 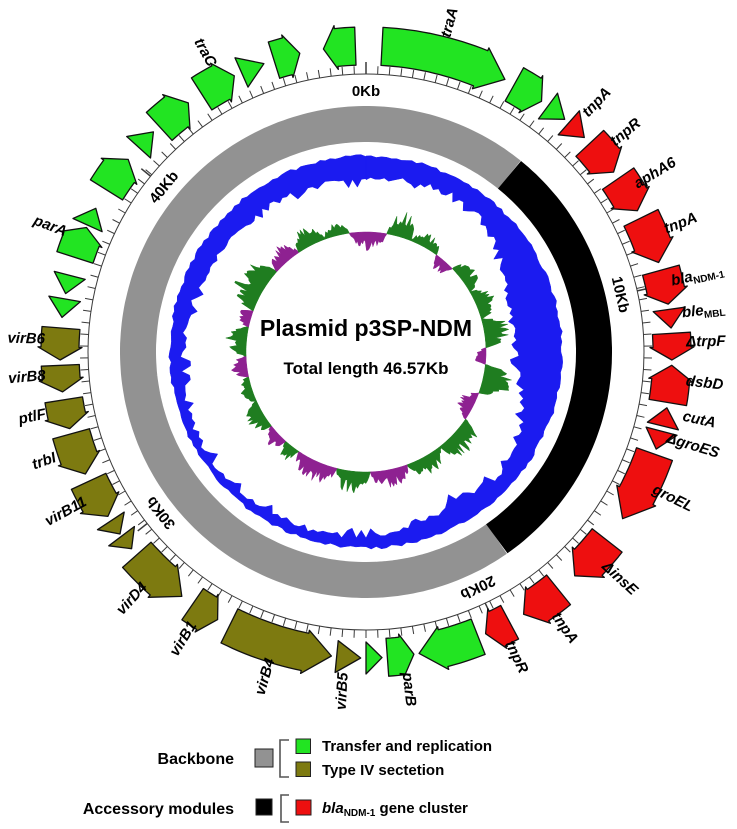 I want to click on gene-label-ΔtrpF: ΔtrpF, so click(x=705, y=342).